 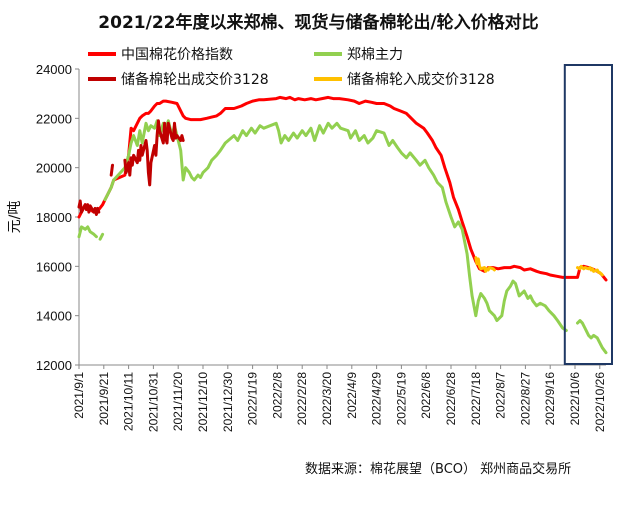 What do you see at coordinates (476, 399) in the screenshot?
I see `x-tick-label: 2022/7/18` at bounding box center [476, 399].